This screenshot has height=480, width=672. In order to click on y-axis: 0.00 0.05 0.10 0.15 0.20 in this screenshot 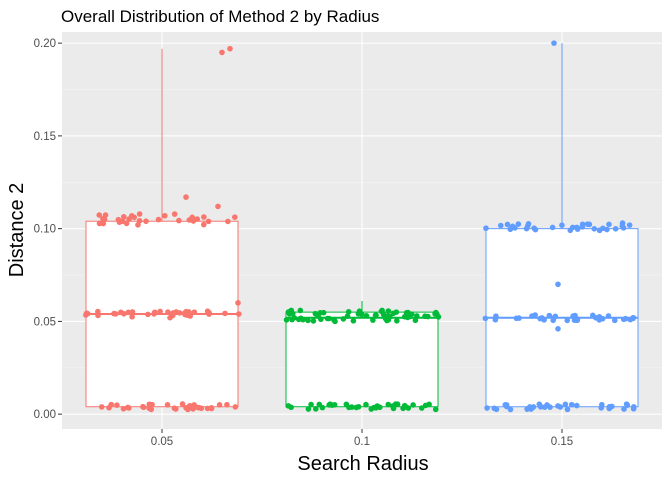, I will do `click(48, 229)`.